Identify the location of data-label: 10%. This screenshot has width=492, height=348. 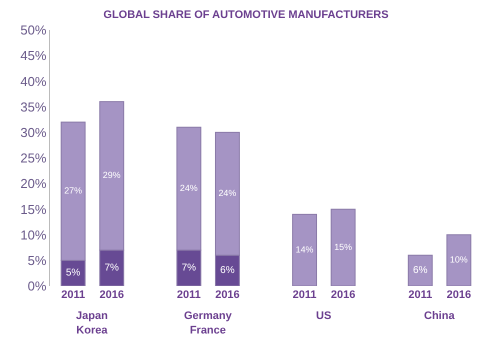
(459, 259).